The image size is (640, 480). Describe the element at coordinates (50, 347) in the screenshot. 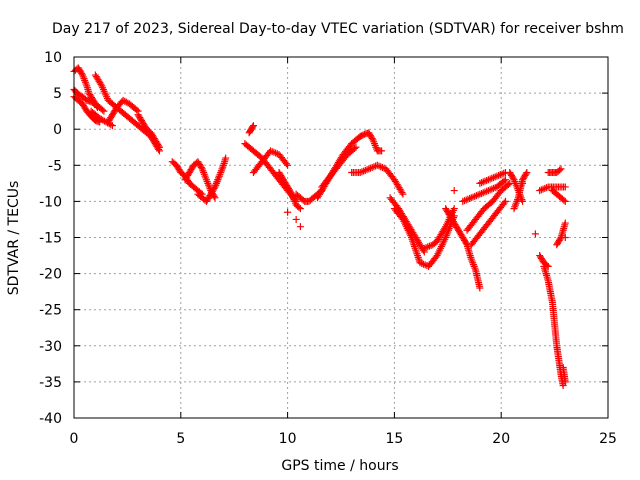

I see `y-tick-label: -30` at that location.